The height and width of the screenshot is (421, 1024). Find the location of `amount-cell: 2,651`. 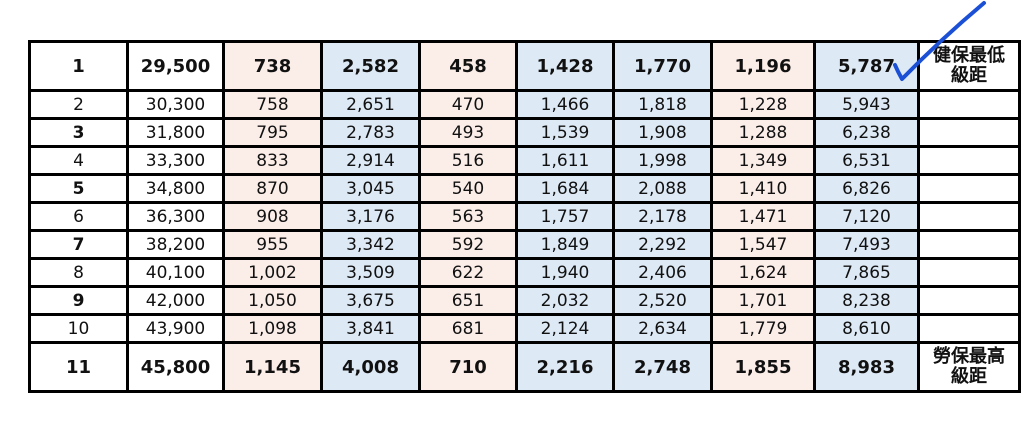

amount-cell: 2,651 is located at coordinates (370, 104).